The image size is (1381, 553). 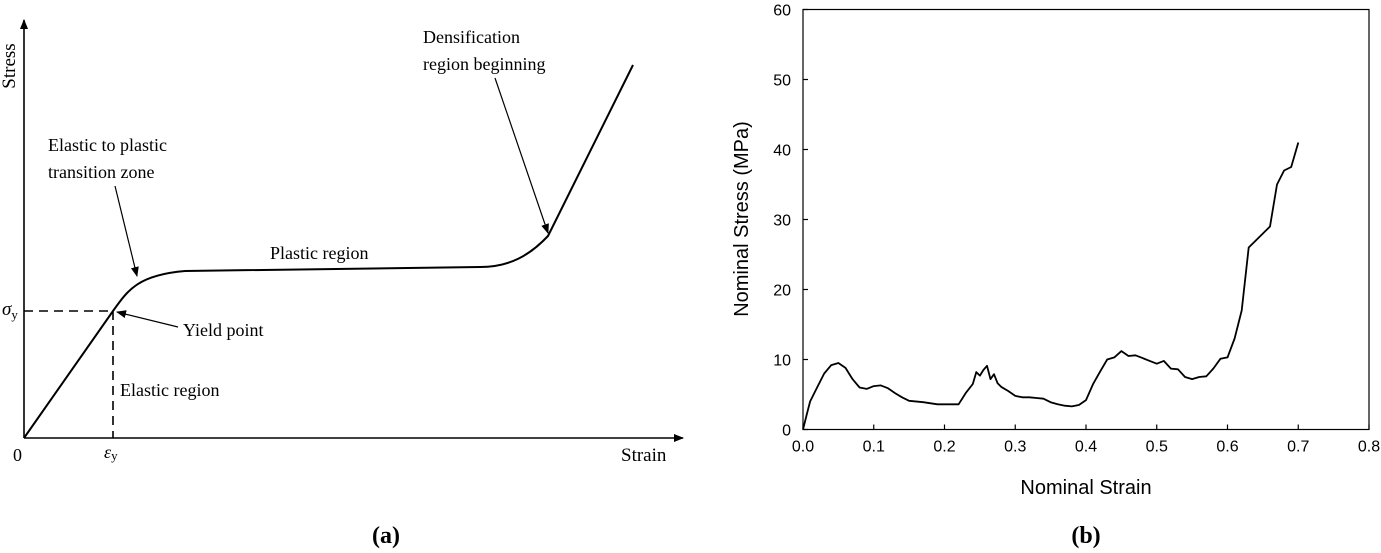 I want to click on densification-label-line2: region beginning, so click(x=484, y=64).